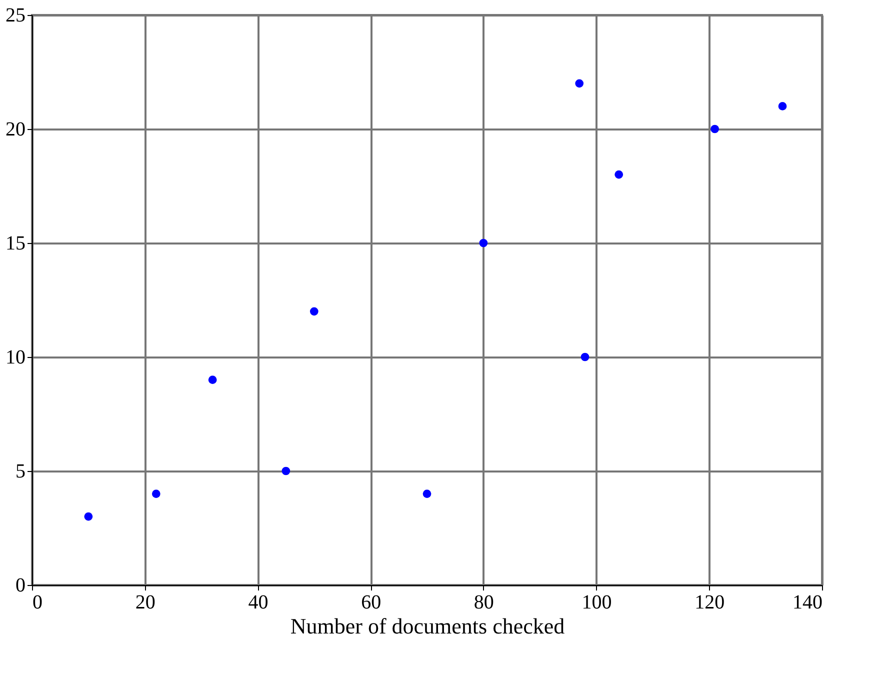  Describe the element at coordinates (16, 357) in the screenshot. I see `y-tick-label: 10` at that location.